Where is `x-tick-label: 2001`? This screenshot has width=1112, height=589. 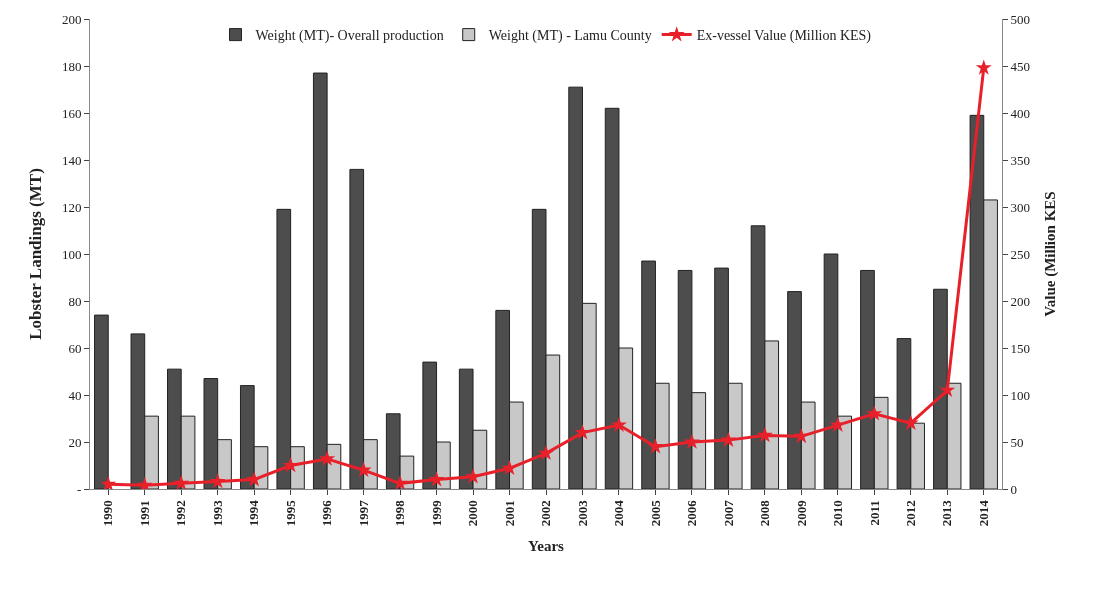
x-tick-label: 2001 is located at coordinates (509, 513).